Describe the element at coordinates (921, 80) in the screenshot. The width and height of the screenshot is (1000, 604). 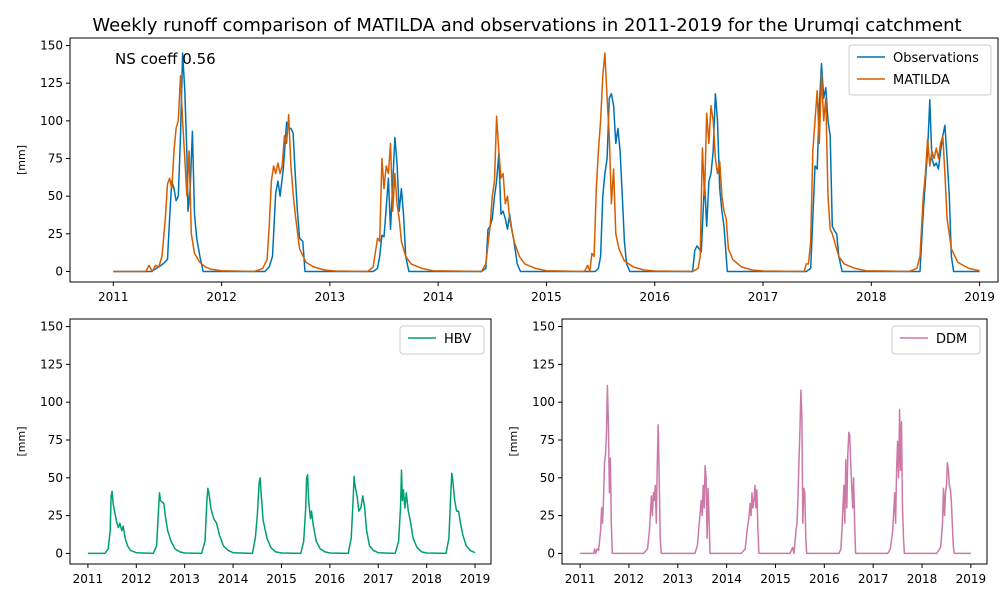
I see `legend-label-matilda: MATILDA` at that location.